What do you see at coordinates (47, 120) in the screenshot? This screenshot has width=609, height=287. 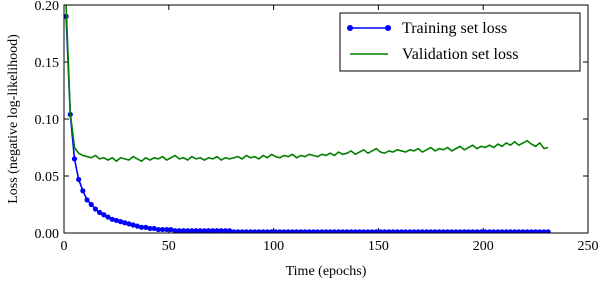 I see `y-tick-label: 0.10` at bounding box center [47, 120].